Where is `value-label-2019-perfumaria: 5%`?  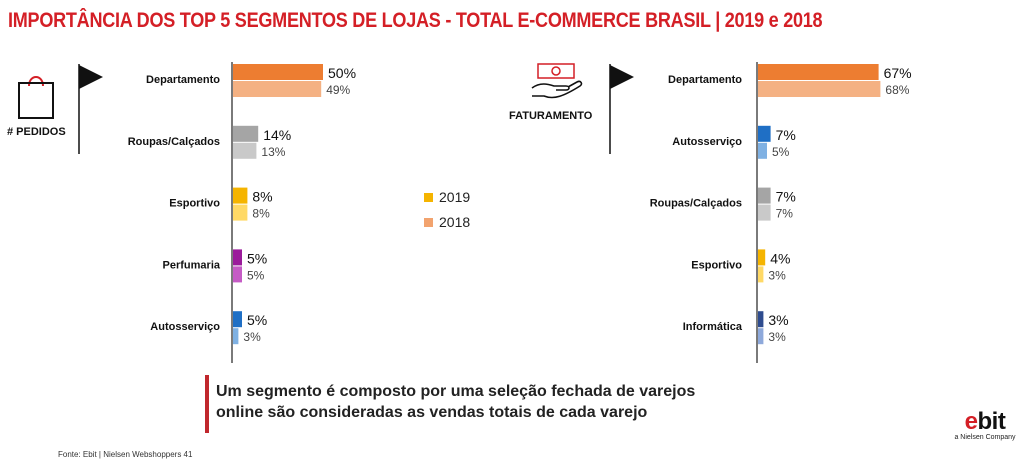
value-label-2019-perfumaria: 5% is located at coordinates (257, 258).